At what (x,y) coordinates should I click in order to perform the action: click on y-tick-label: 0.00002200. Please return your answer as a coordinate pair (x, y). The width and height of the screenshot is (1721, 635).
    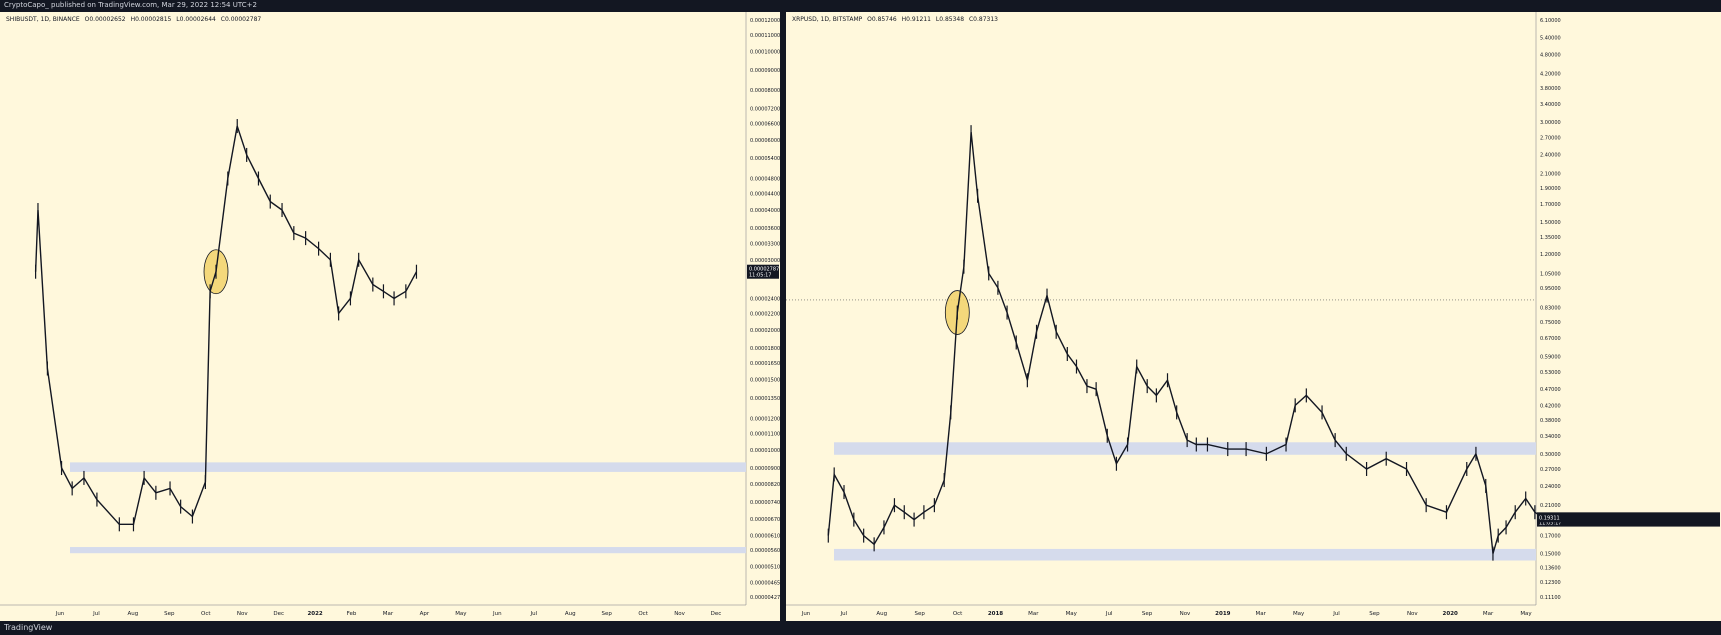
    Looking at the image, I should click on (765, 314).